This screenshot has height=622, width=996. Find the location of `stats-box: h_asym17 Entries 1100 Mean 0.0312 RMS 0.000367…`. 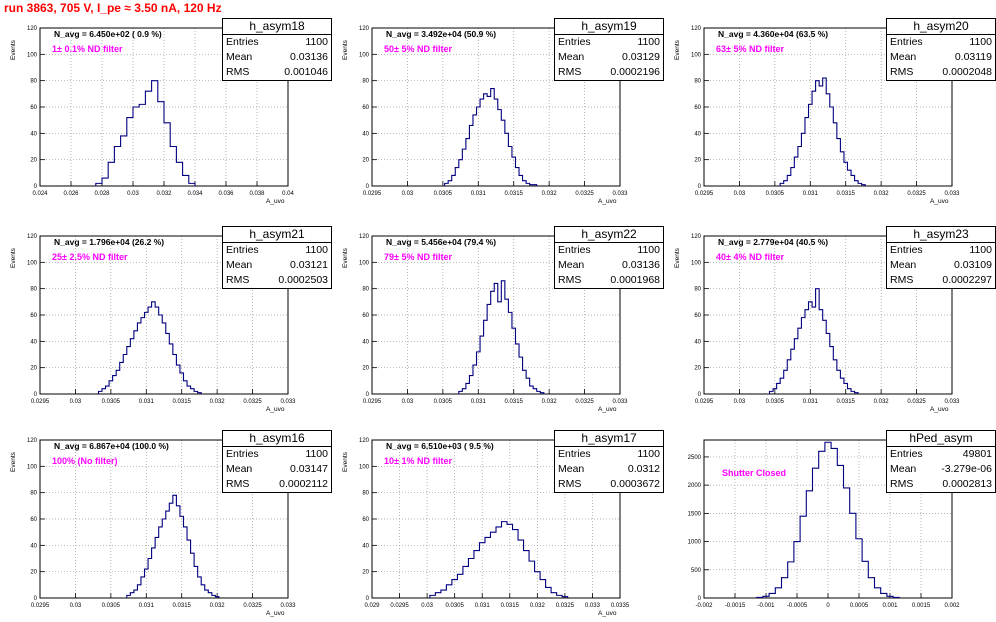

stats-box: h_asym17 Entries 1100 Mean 0.0312 RMS 0.000367… is located at coordinates (609, 461).